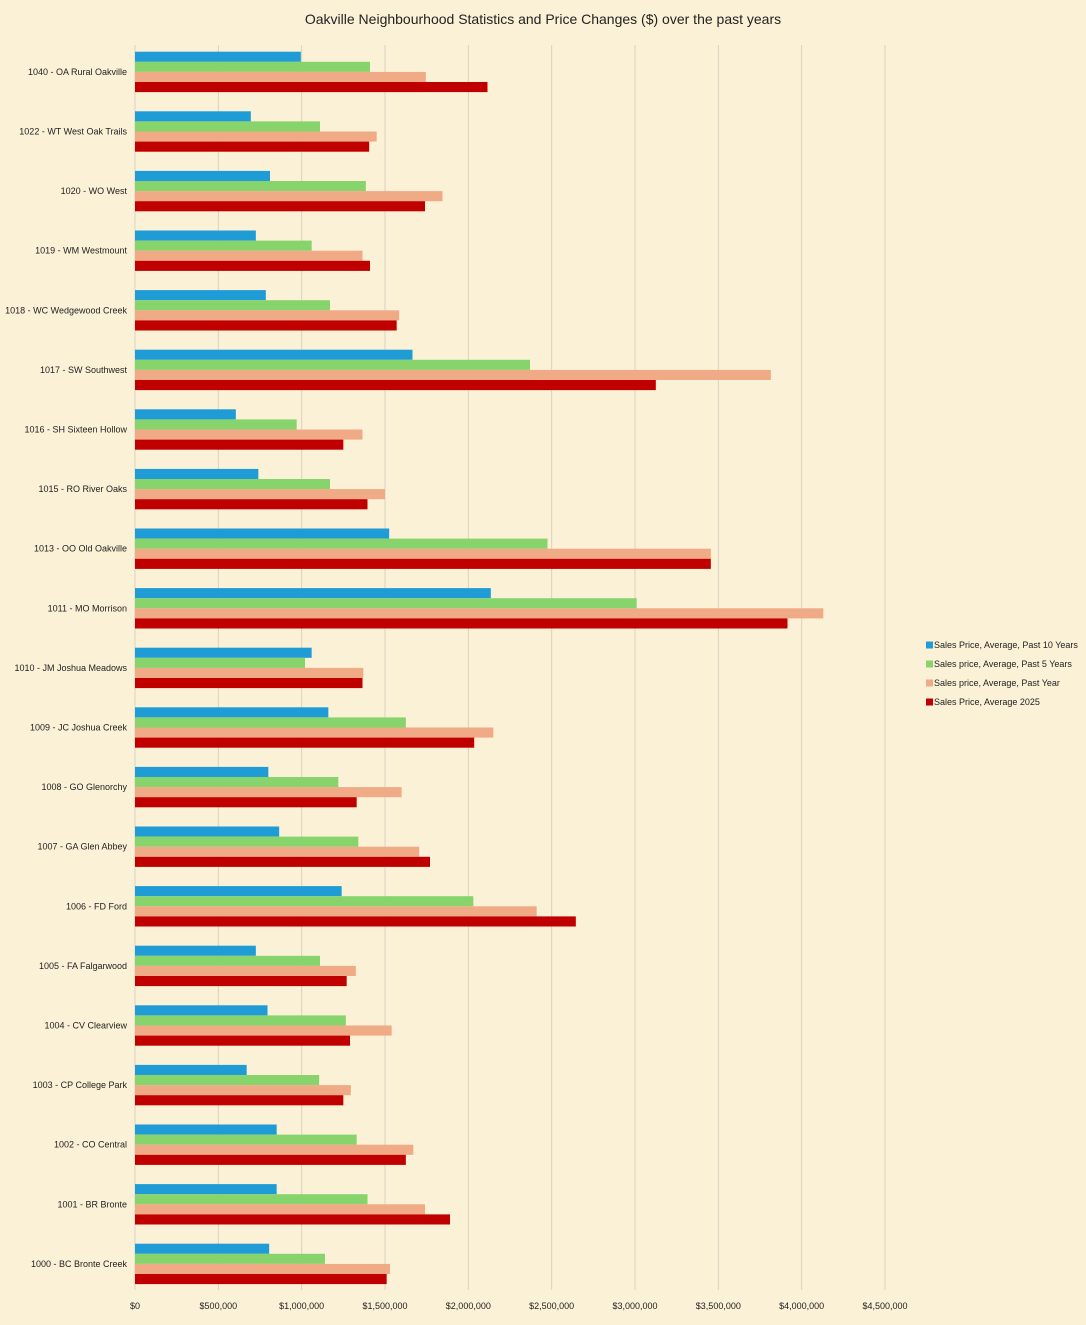 Image resolution: width=1086 pixels, height=1325 pixels. What do you see at coordinates (92, 1204) in the screenshot?
I see `category-label: 1001 - BR Bronte` at bounding box center [92, 1204].